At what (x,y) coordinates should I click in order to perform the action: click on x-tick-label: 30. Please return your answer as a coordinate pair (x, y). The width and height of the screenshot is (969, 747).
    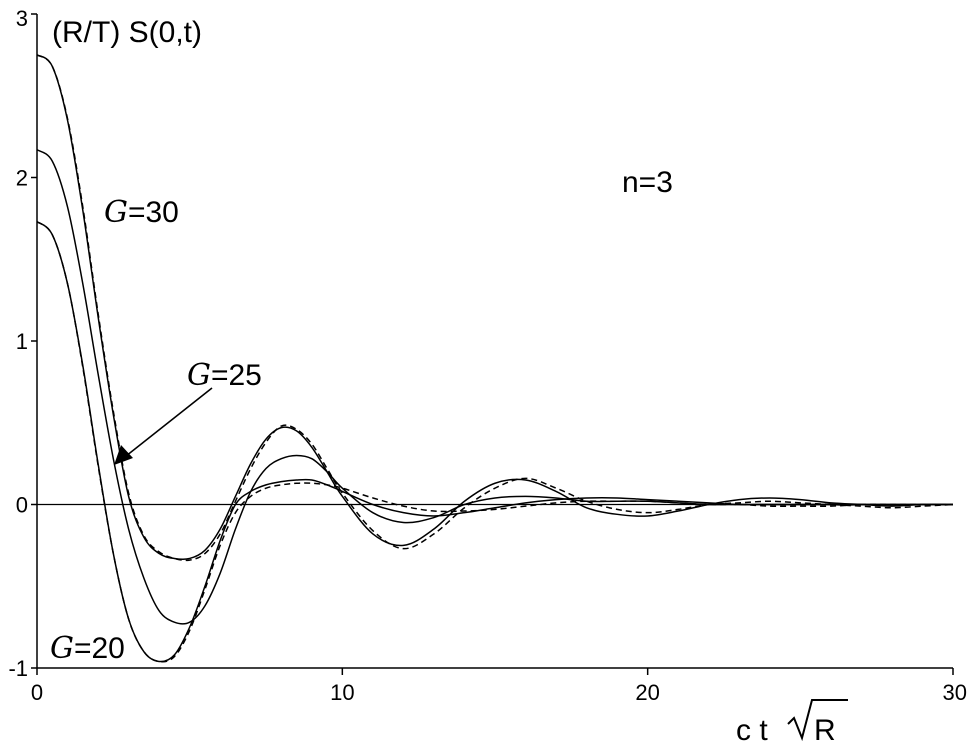
    Looking at the image, I should click on (955, 692).